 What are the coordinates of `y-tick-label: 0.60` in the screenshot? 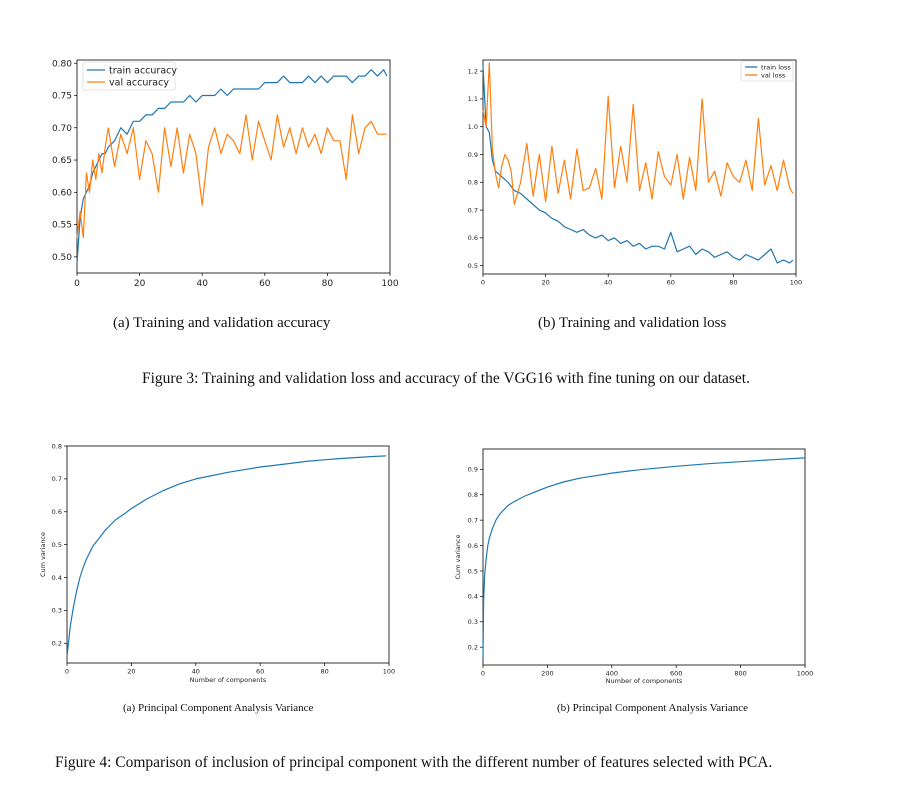 It's located at (62, 193).